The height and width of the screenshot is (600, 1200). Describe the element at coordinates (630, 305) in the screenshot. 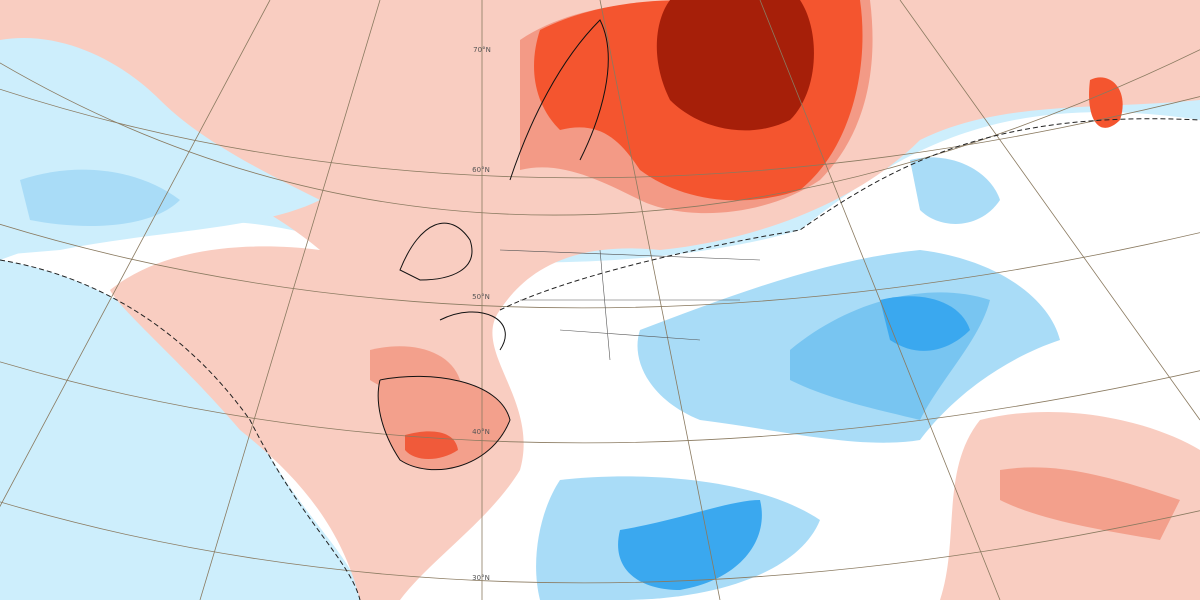

I see `borders` at that location.